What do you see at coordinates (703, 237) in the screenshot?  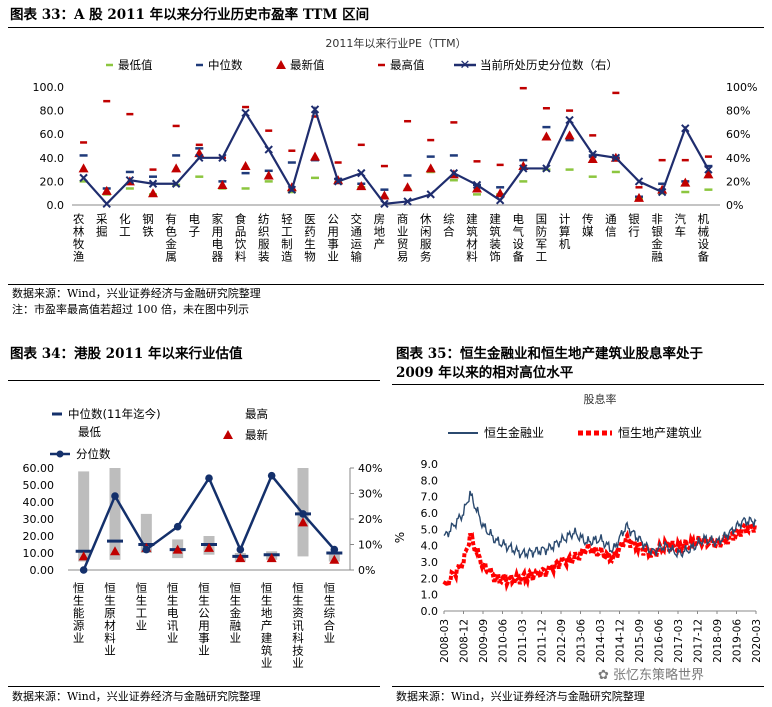 I see `x-tick-label: 机械设备` at bounding box center [703, 237].